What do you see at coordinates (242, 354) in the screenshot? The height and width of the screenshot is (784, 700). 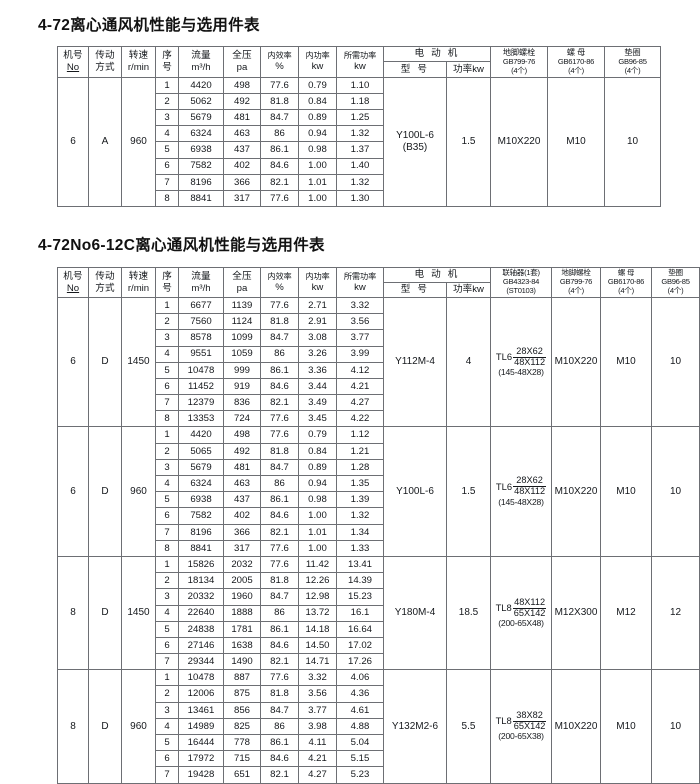 I see `cell-total-pressure: 1059` at bounding box center [242, 354].